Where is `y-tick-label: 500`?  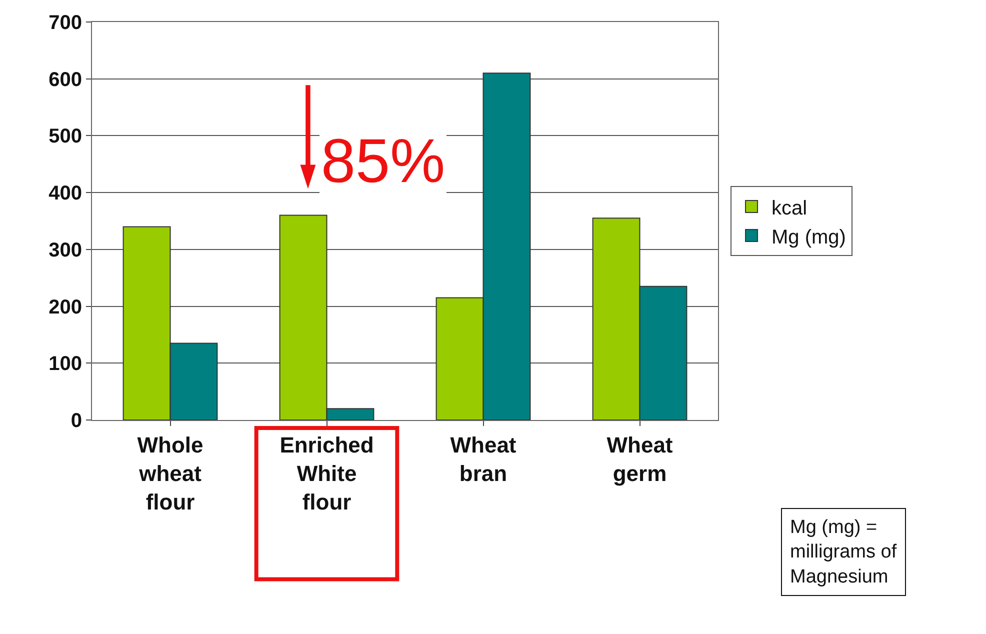 y-tick-label: 500 is located at coordinates (65, 137).